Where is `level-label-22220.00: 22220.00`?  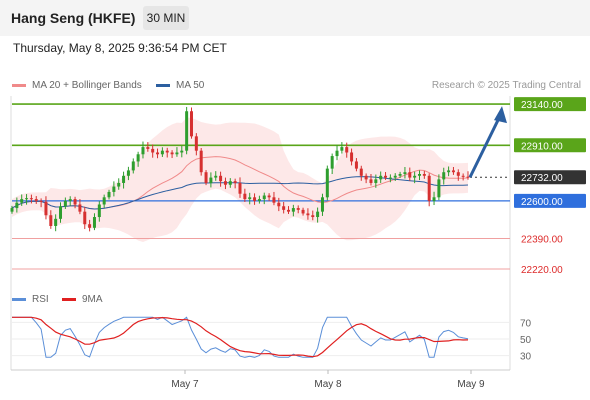 level-label-22220.00: 22220.00 is located at coordinates (542, 270).